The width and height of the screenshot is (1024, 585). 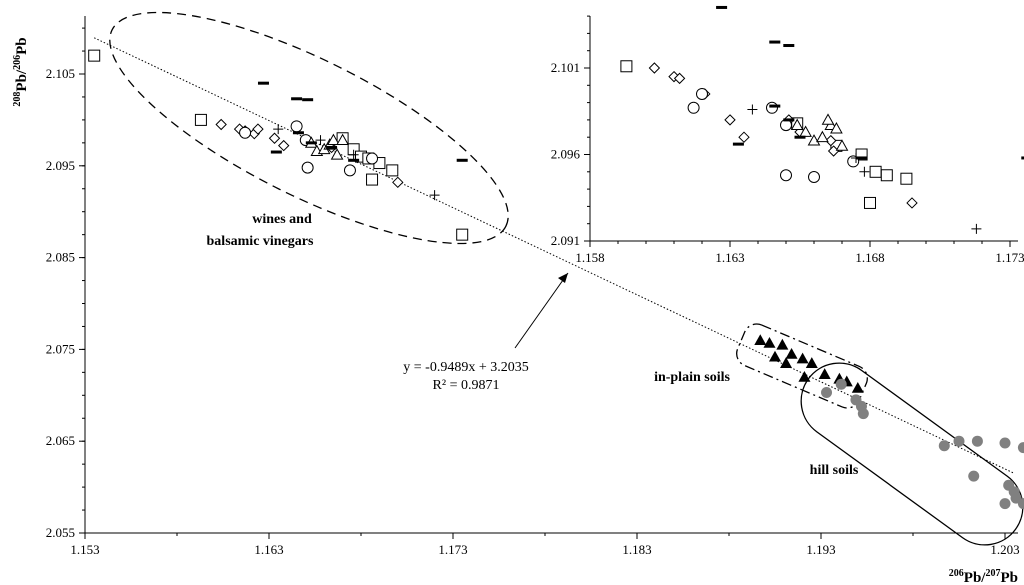 I want to click on label-wines-line1: wines and, so click(x=282, y=219).